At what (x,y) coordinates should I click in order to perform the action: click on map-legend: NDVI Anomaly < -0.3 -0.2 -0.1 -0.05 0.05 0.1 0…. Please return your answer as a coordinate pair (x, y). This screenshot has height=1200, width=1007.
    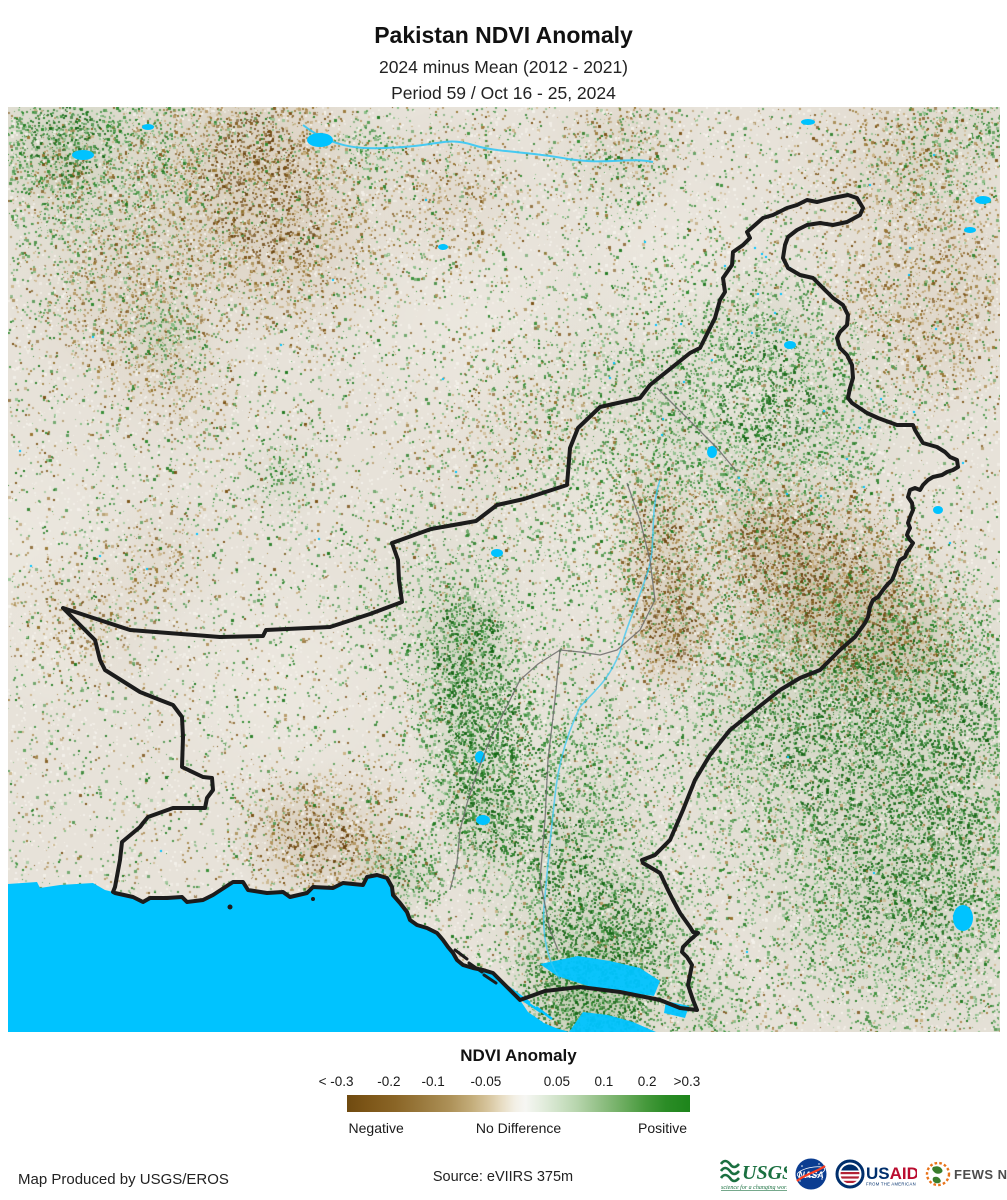
    Looking at the image, I should click on (510, 1093).